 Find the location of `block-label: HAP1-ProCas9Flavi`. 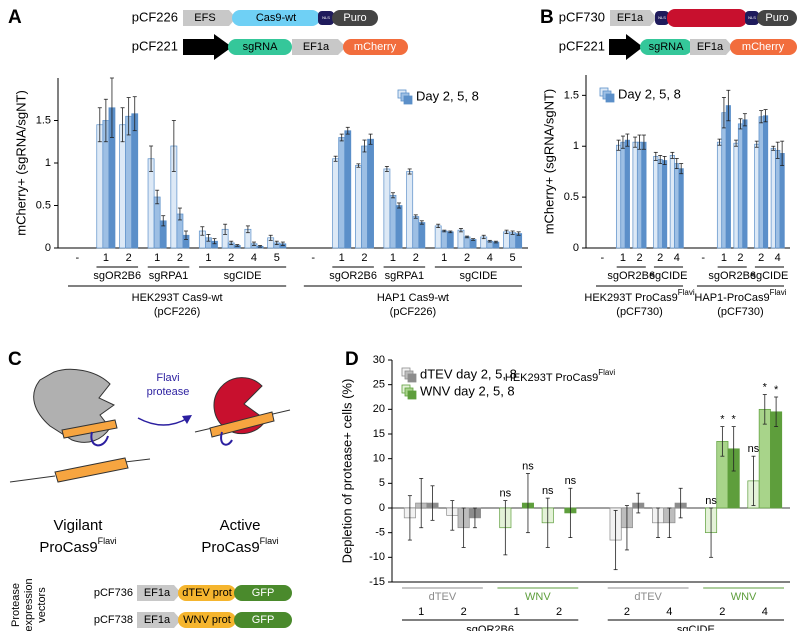

block-label: HAP1-ProCas9Flavi is located at coordinates (740, 296).